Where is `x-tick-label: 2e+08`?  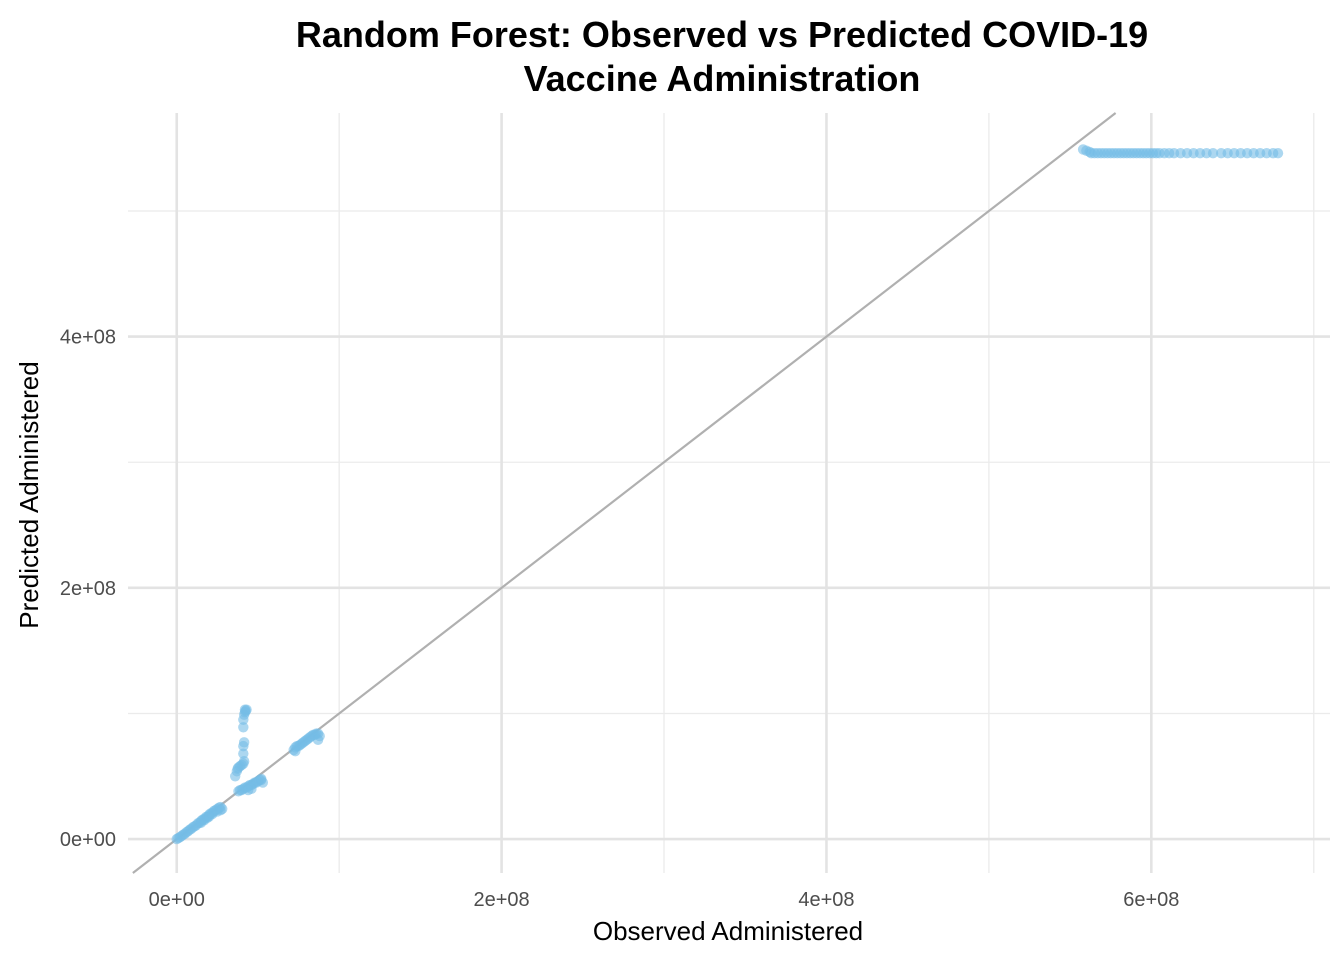 x-tick-label: 2e+08 is located at coordinates (502, 900).